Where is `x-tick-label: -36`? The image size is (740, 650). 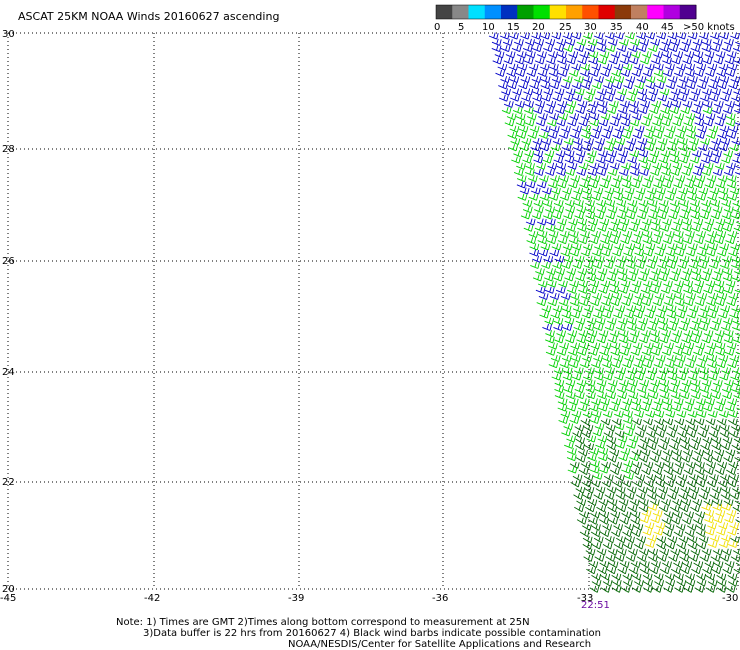
x-tick-label: -36 is located at coordinates (440, 598).